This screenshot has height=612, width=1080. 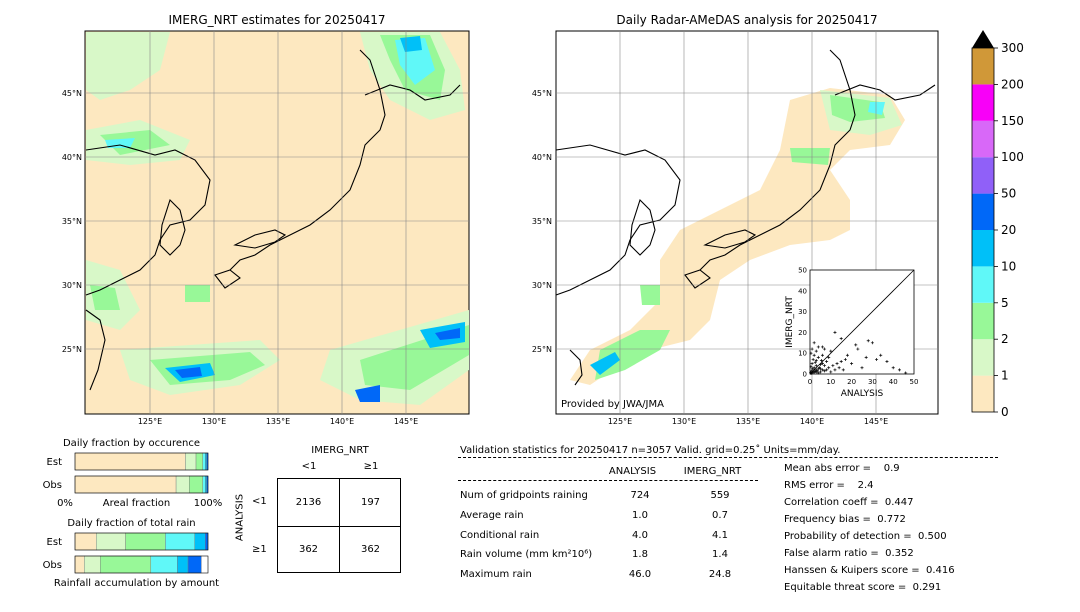 I want to click on scatter-y-tick: 20, so click(x=802, y=333).